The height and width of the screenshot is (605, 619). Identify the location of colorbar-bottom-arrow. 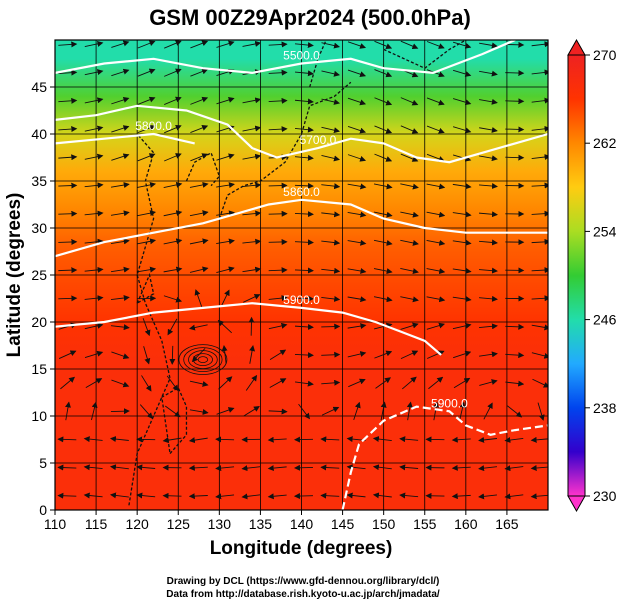
(576, 504).